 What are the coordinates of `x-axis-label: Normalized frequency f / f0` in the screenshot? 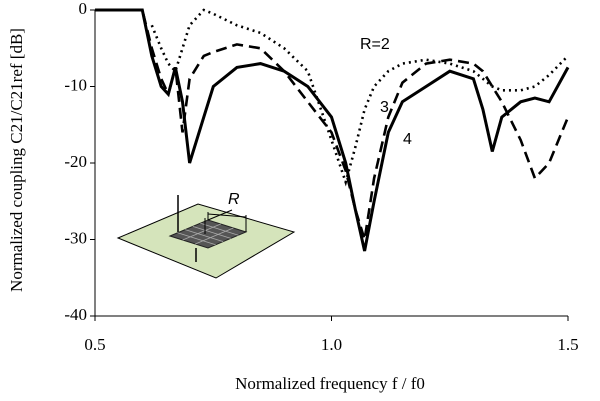 It's located at (330, 383).